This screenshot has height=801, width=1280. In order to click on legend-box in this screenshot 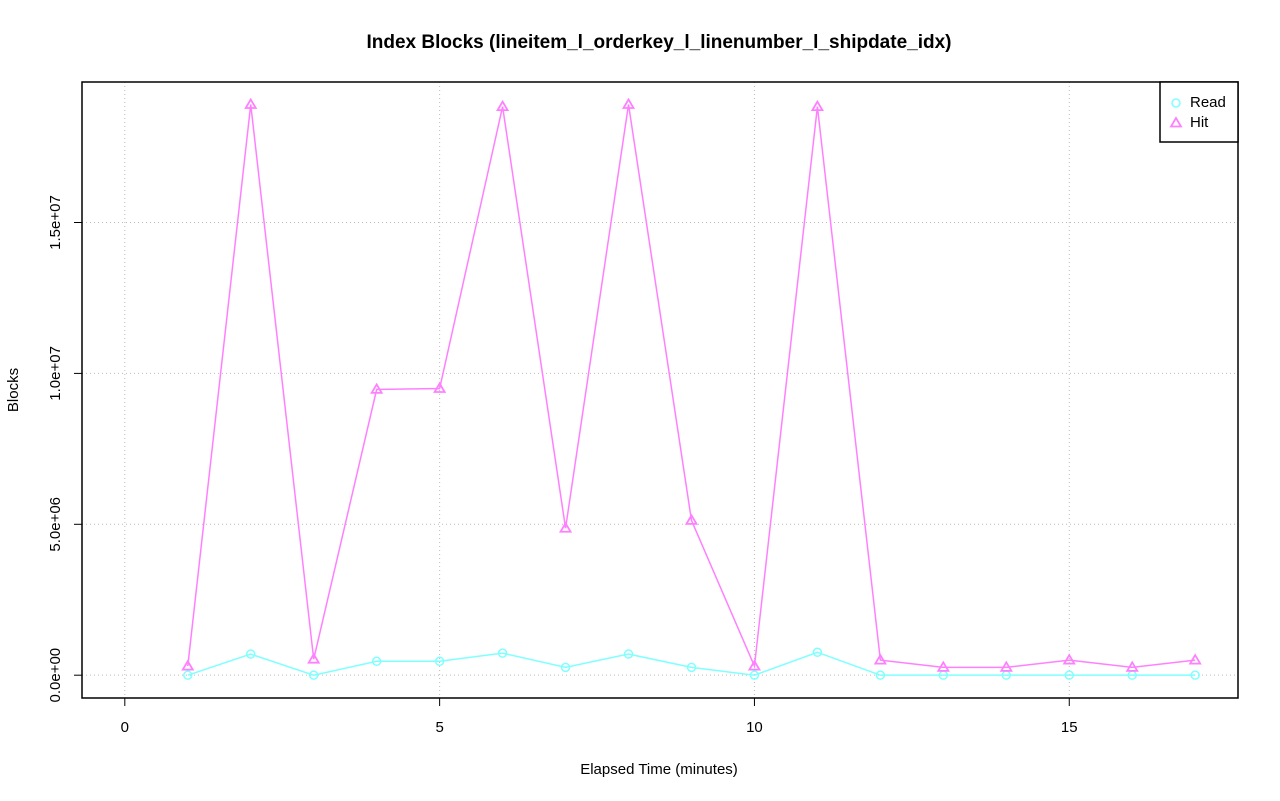, I will do `click(1199, 112)`.